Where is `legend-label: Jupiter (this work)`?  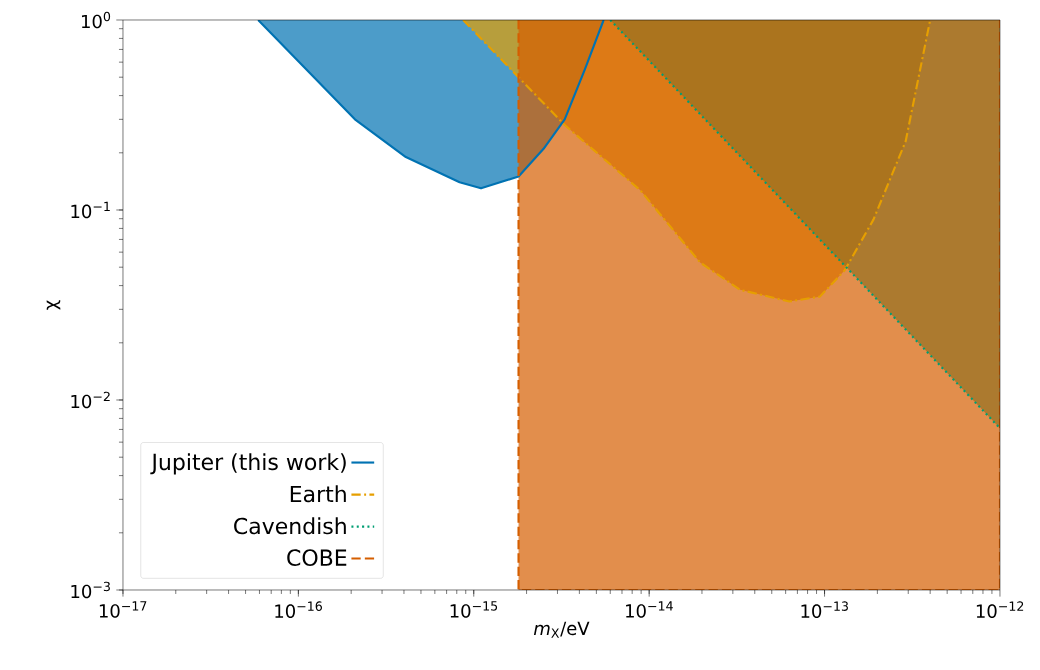 legend-label: Jupiter (this work) is located at coordinates (248, 464).